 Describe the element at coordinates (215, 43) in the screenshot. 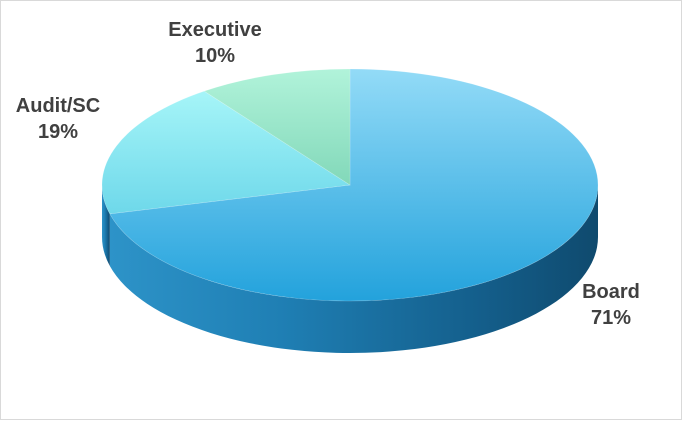

I see `data-label-executive: Executive 10%` at that location.